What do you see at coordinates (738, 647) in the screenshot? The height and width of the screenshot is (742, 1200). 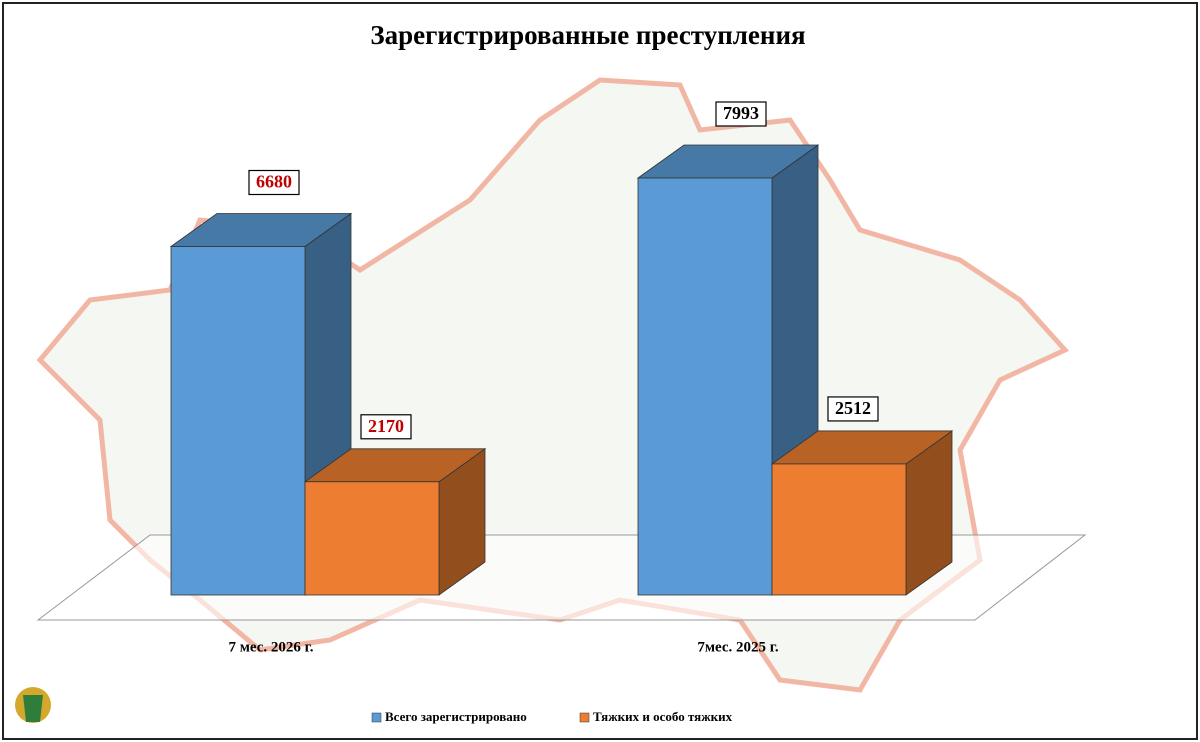 I see `x-tick-label: 7мес. 2025 г.` at bounding box center [738, 647].